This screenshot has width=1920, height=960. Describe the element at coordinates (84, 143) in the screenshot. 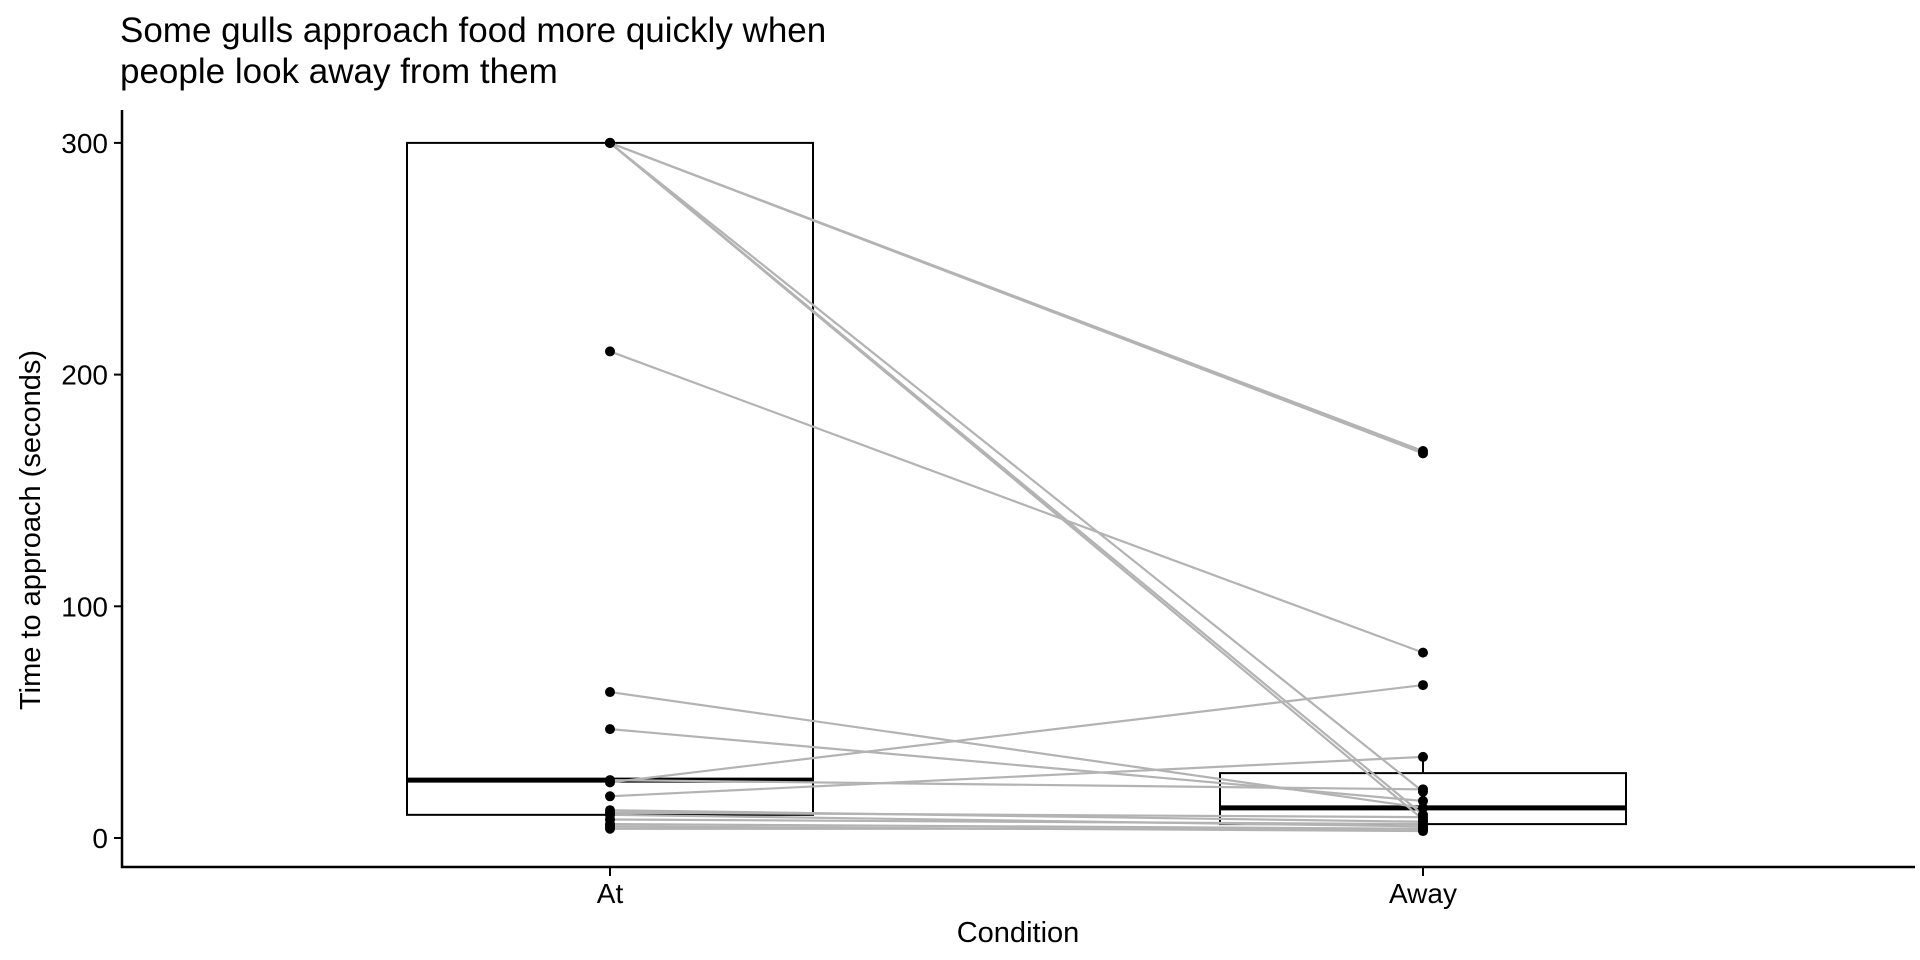

I see `y-tick-label-300: 300` at that location.